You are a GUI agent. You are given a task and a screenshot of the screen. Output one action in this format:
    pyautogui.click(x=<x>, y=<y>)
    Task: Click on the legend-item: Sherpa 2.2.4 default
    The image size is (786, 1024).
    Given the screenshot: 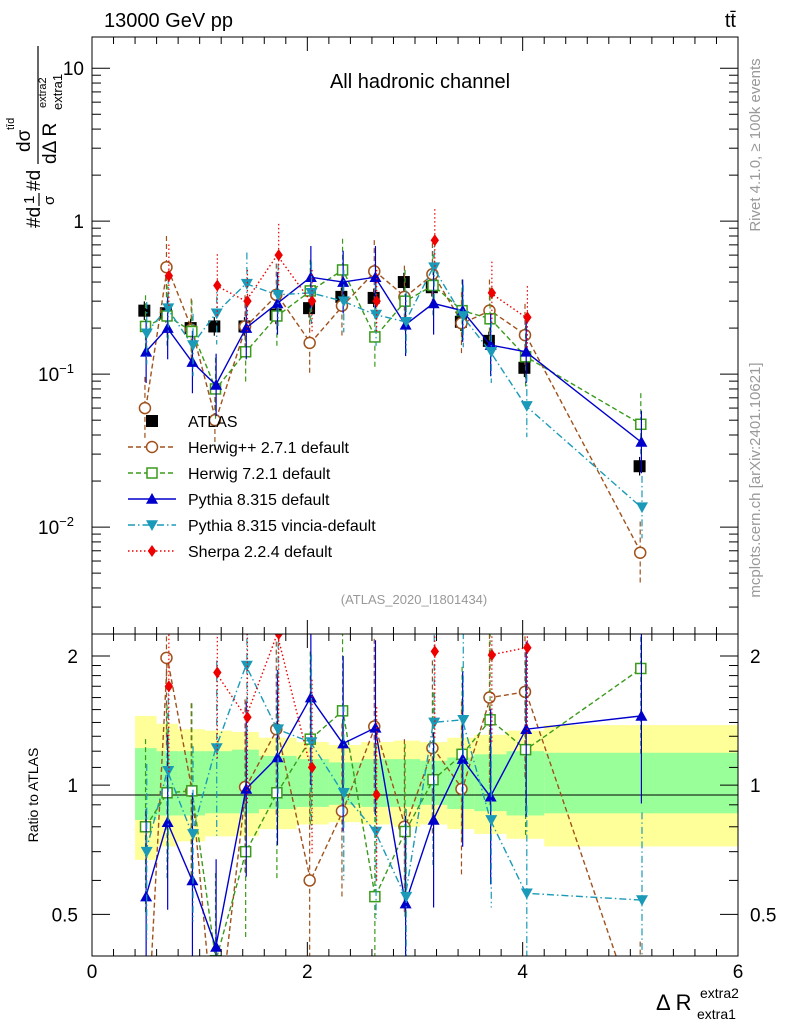 What is the action you would take?
    pyautogui.click(x=230, y=552)
    